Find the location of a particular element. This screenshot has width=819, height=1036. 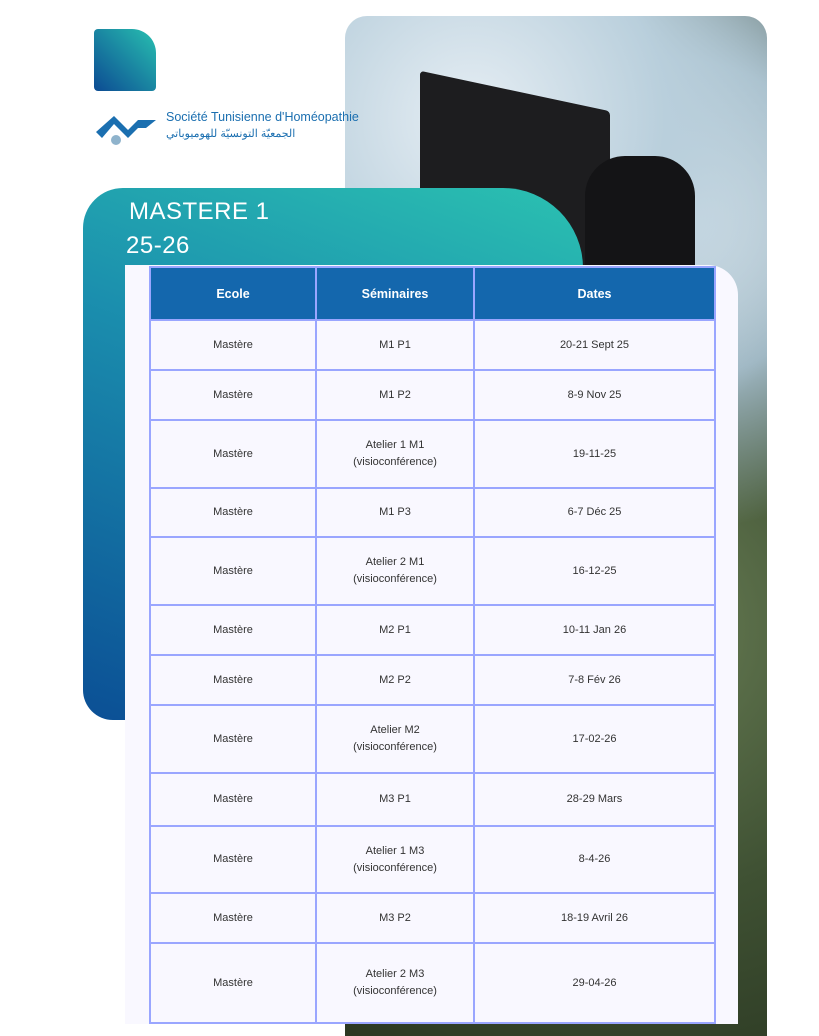

column-header: Ecole is located at coordinates (233, 293).